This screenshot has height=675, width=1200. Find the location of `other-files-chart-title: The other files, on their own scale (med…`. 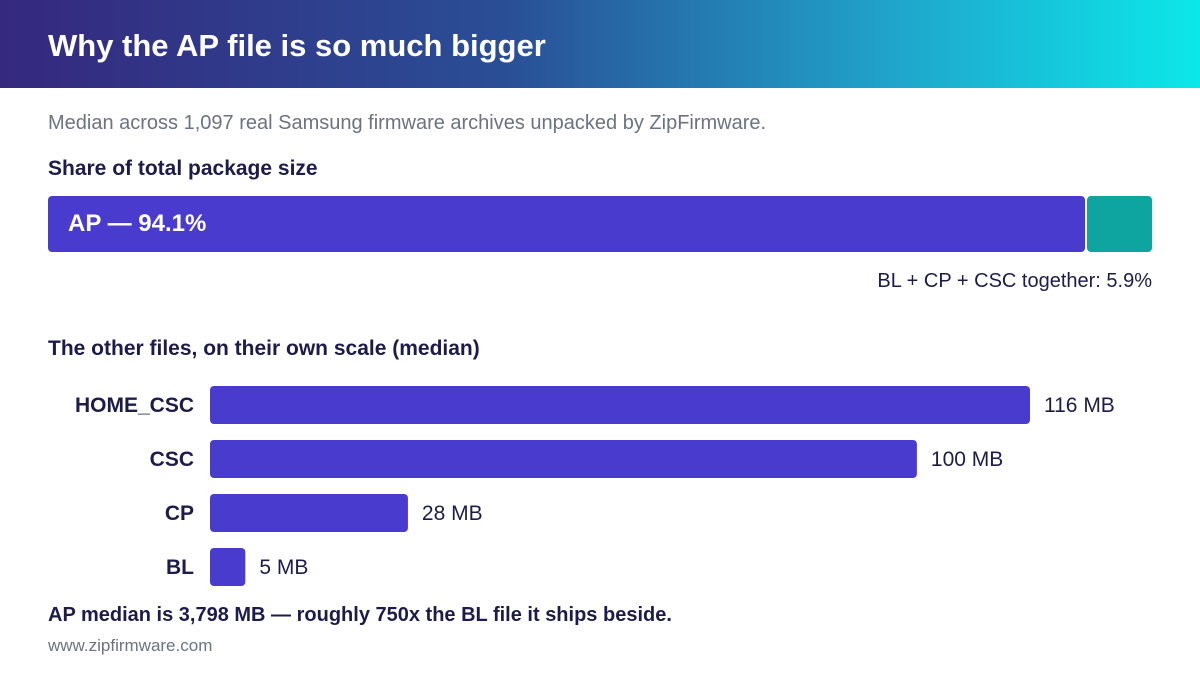

other-files-chart-title: The other files, on their own scale (med… is located at coordinates (264, 348).